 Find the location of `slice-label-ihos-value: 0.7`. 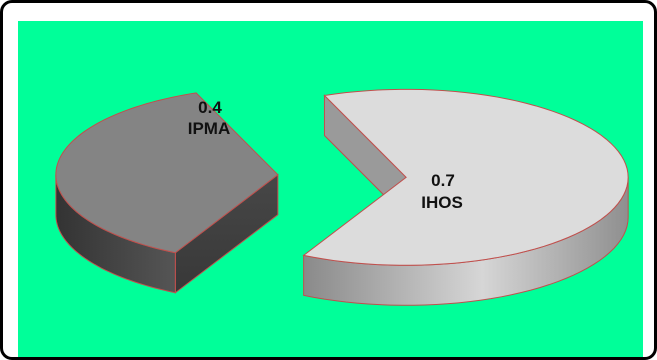

slice-label-ihos-value: 0.7 is located at coordinates (443, 180).